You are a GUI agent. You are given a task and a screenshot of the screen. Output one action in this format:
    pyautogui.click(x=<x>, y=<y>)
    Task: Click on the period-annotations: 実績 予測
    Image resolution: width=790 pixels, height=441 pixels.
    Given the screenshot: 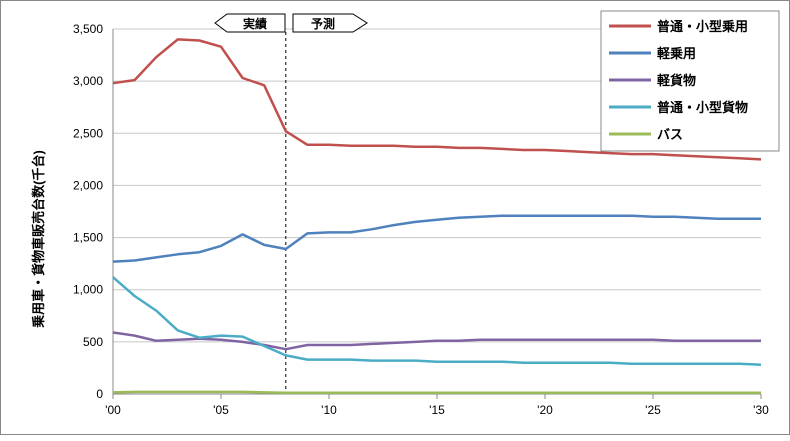 What is the action you would take?
    pyautogui.click(x=291, y=23)
    